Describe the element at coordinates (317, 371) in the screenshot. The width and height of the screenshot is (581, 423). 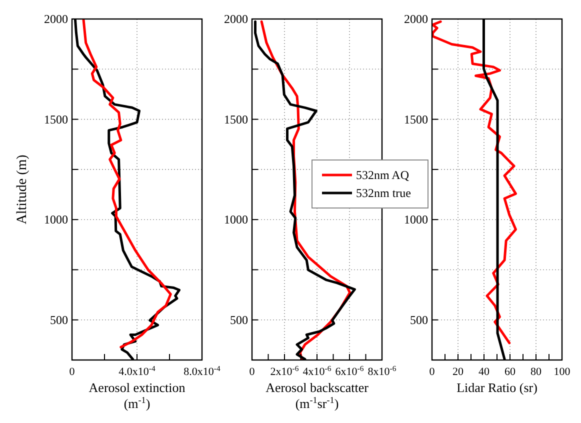
I see `x-tick-label: 4x10$^{-6}$` at that location.